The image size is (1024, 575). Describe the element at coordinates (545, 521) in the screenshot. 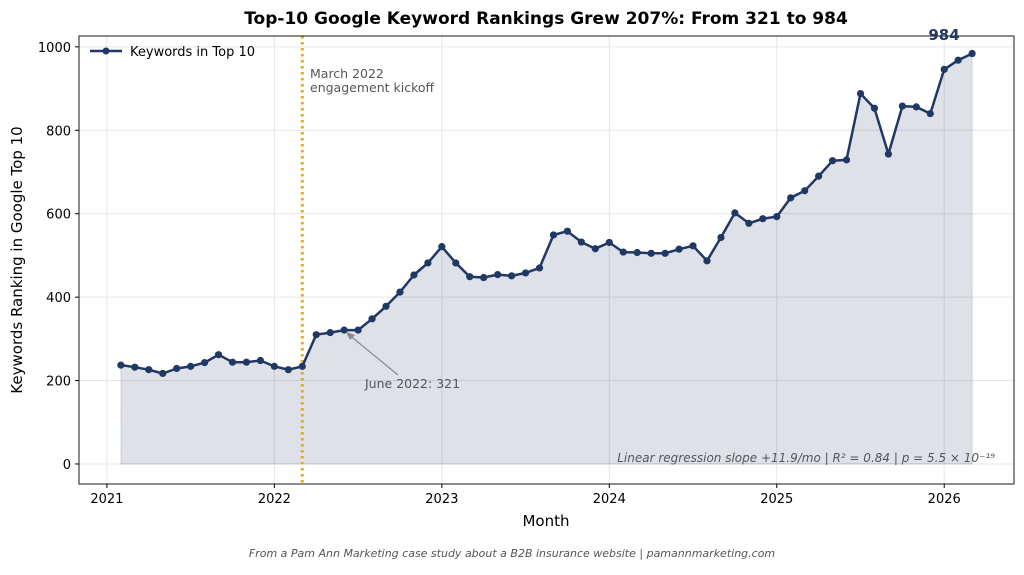

I see `x-axis-label: Month` at that location.